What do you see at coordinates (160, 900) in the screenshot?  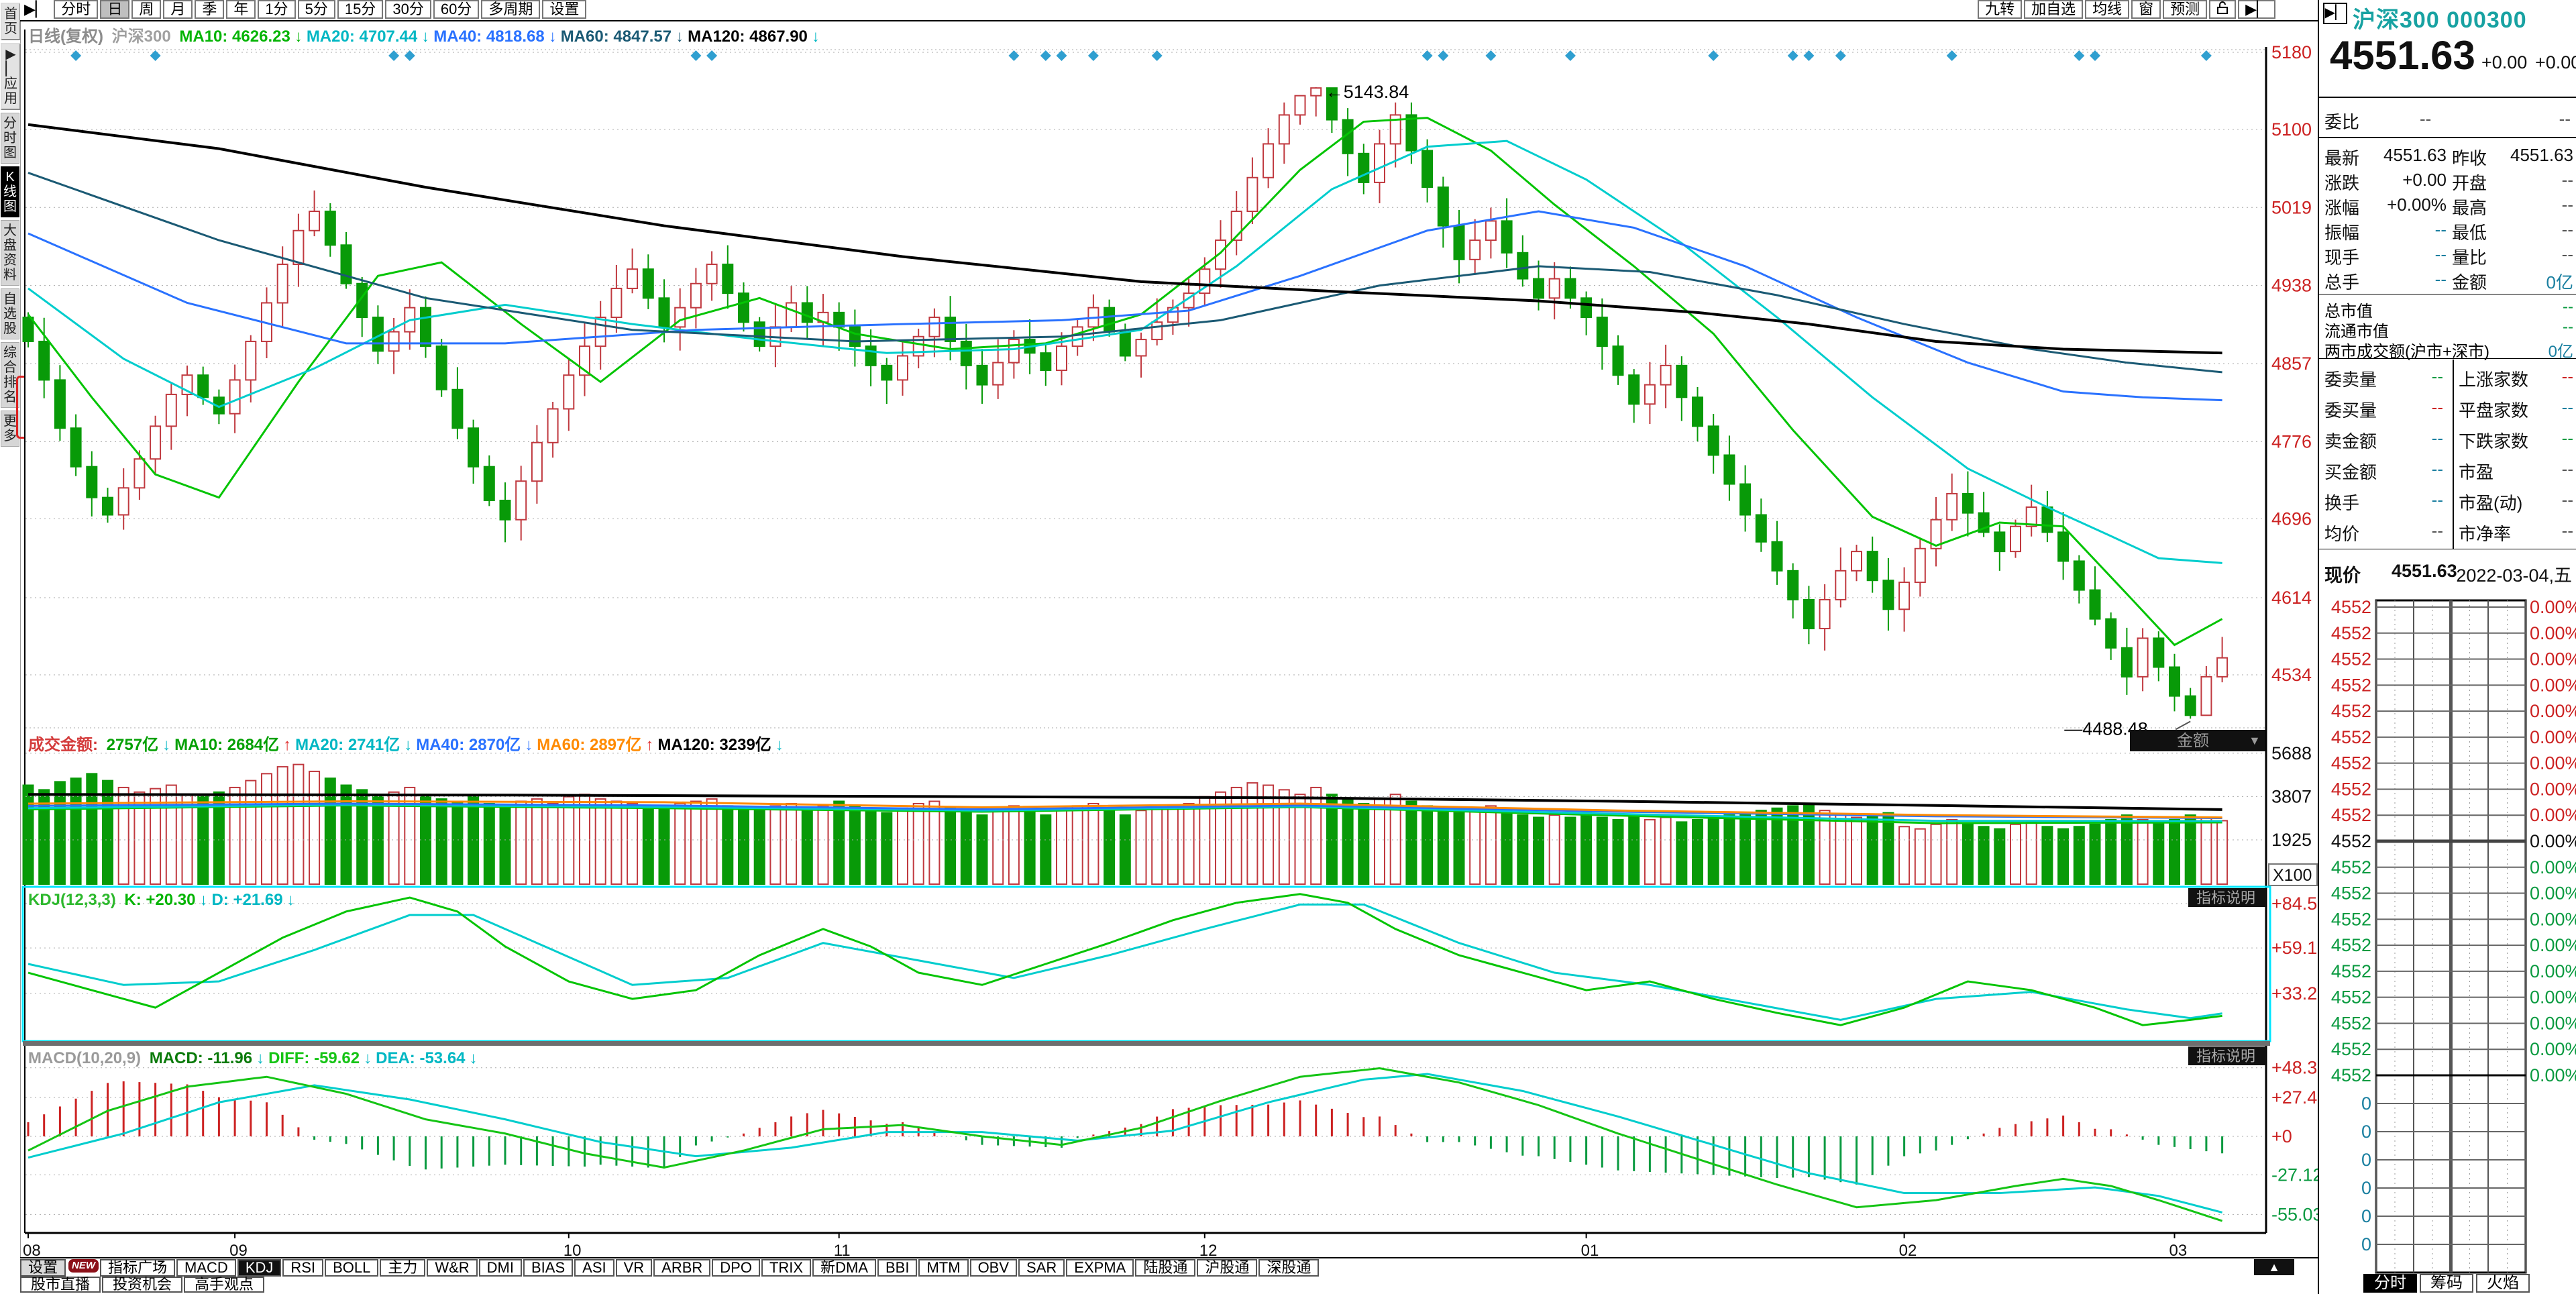 I see `kdj-label-segment: K: +20.30` at bounding box center [160, 900].